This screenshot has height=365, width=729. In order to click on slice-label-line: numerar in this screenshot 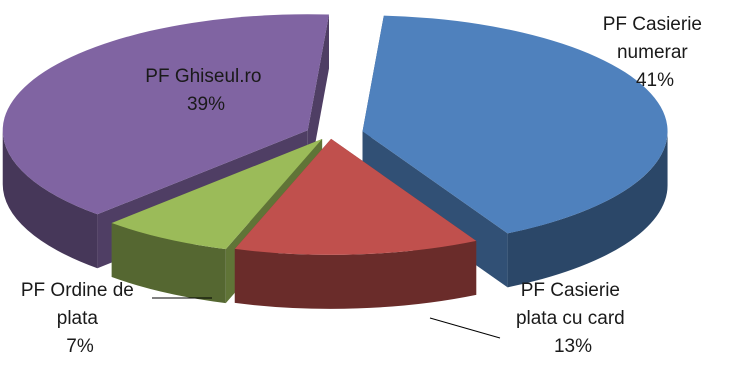, I will do `click(652, 52)`.